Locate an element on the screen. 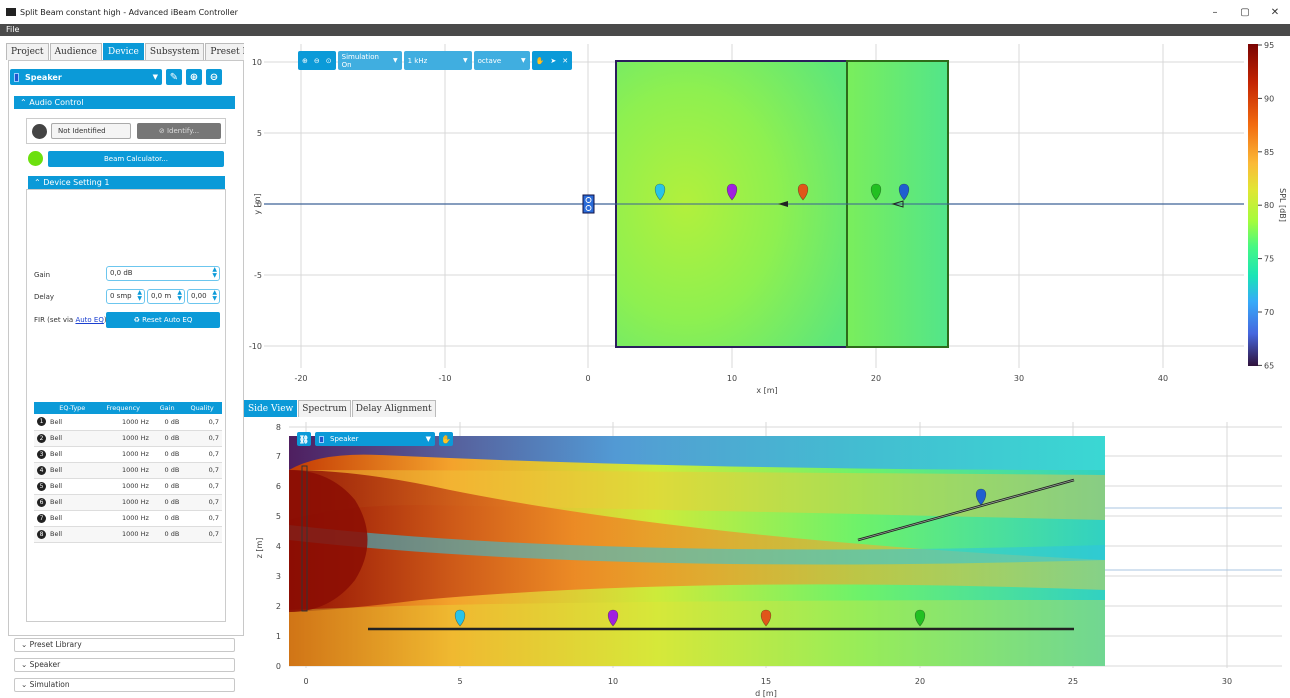 The width and height of the screenshot is (1290, 698). top-x-tick-label: 20 is located at coordinates (876, 378).